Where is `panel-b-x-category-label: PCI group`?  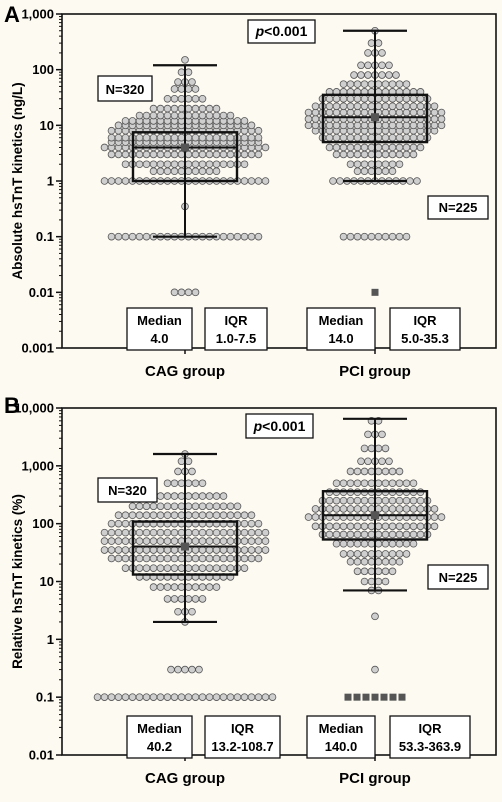
panel-b-x-category-label: PCI group is located at coordinates (375, 778).